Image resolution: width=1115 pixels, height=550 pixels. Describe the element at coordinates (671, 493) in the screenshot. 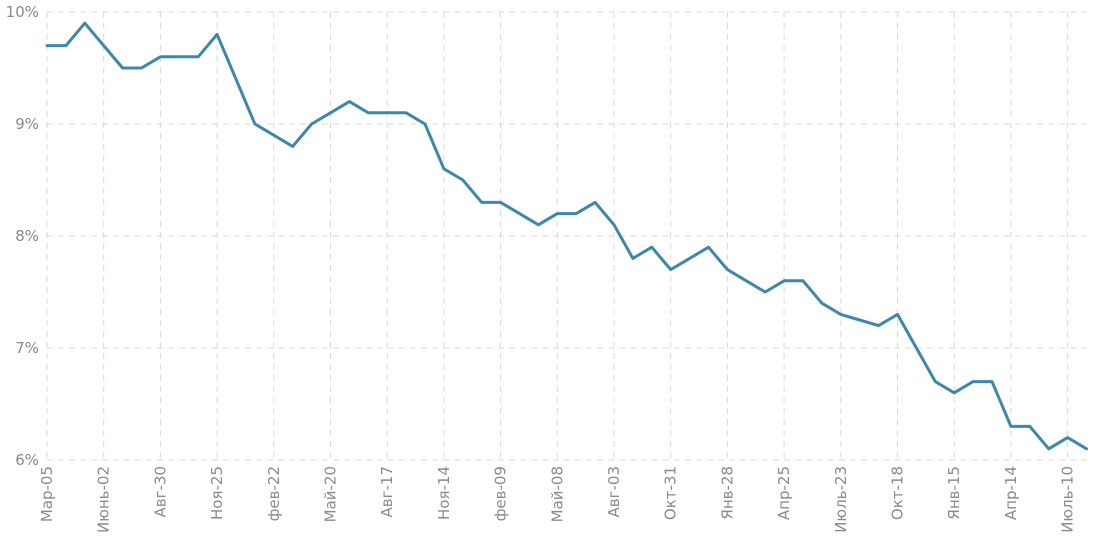

I see `x-tick-label: Окт-31` at that location.